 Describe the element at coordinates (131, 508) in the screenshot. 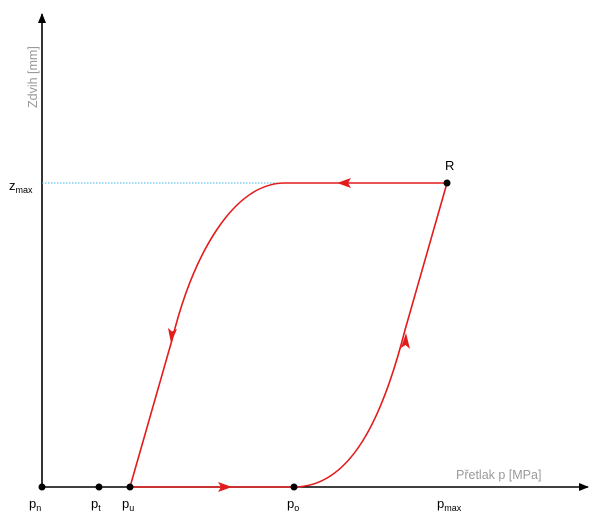

I see `label-sub: u` at that location.